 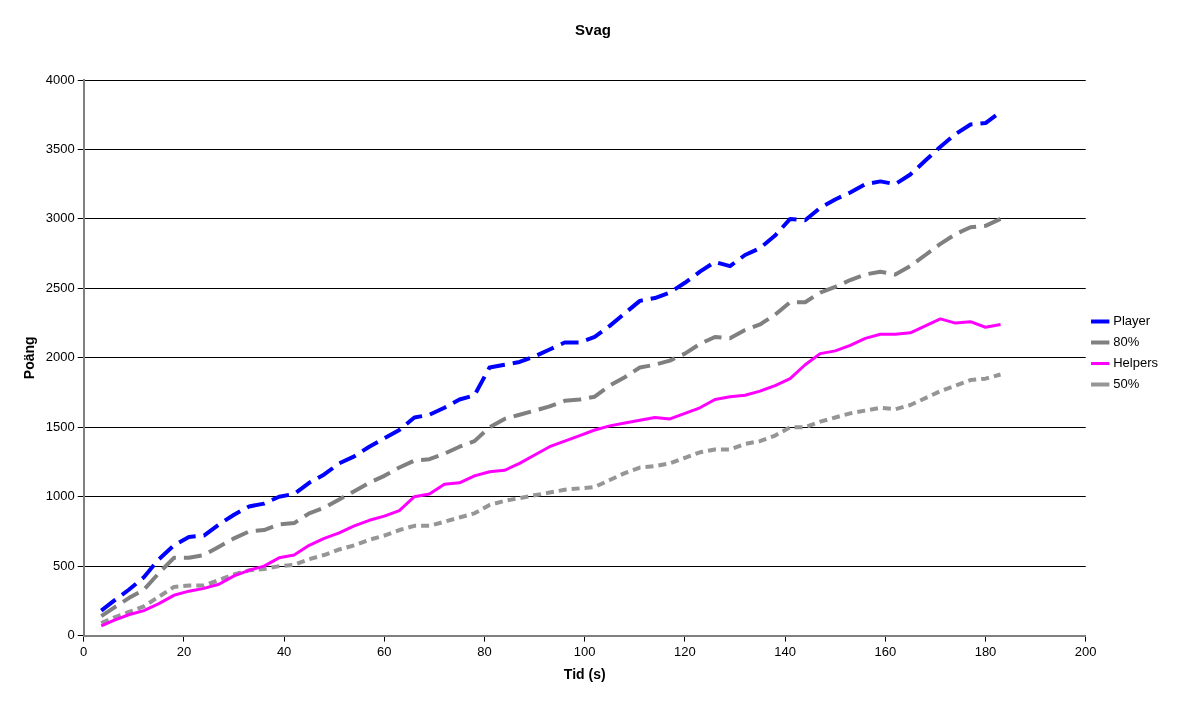 What do you see at coordinates (184, 651) in the screenshot?
I see `x-tick-label: 20` at bounding box center [184, 651].